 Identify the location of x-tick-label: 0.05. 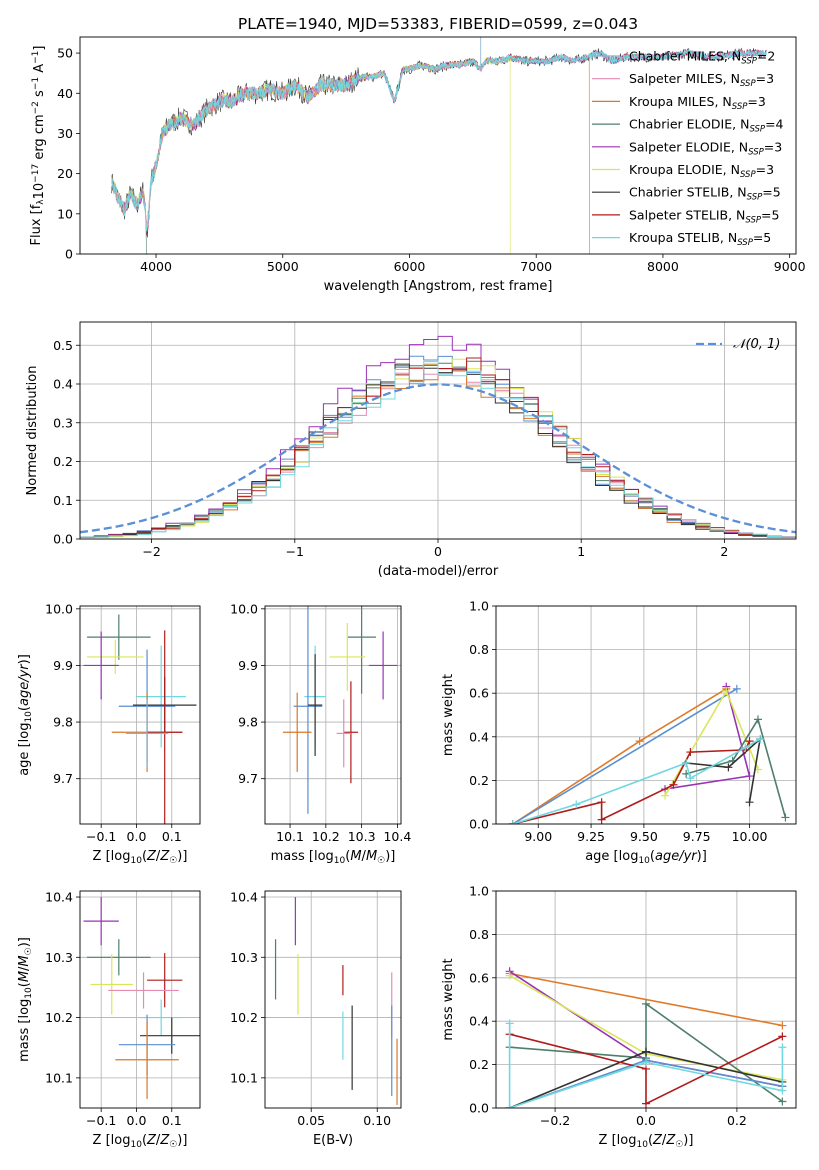
(311, 1120).